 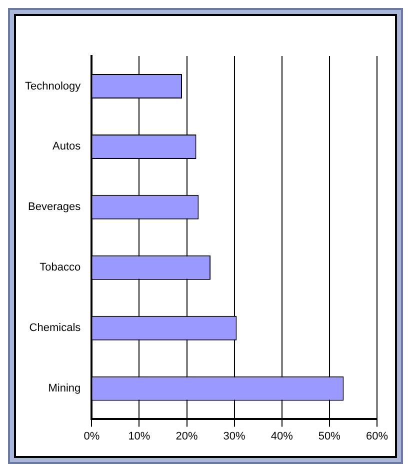 I want to click on x-tick-label: 40%, so click(x=282, y=436).